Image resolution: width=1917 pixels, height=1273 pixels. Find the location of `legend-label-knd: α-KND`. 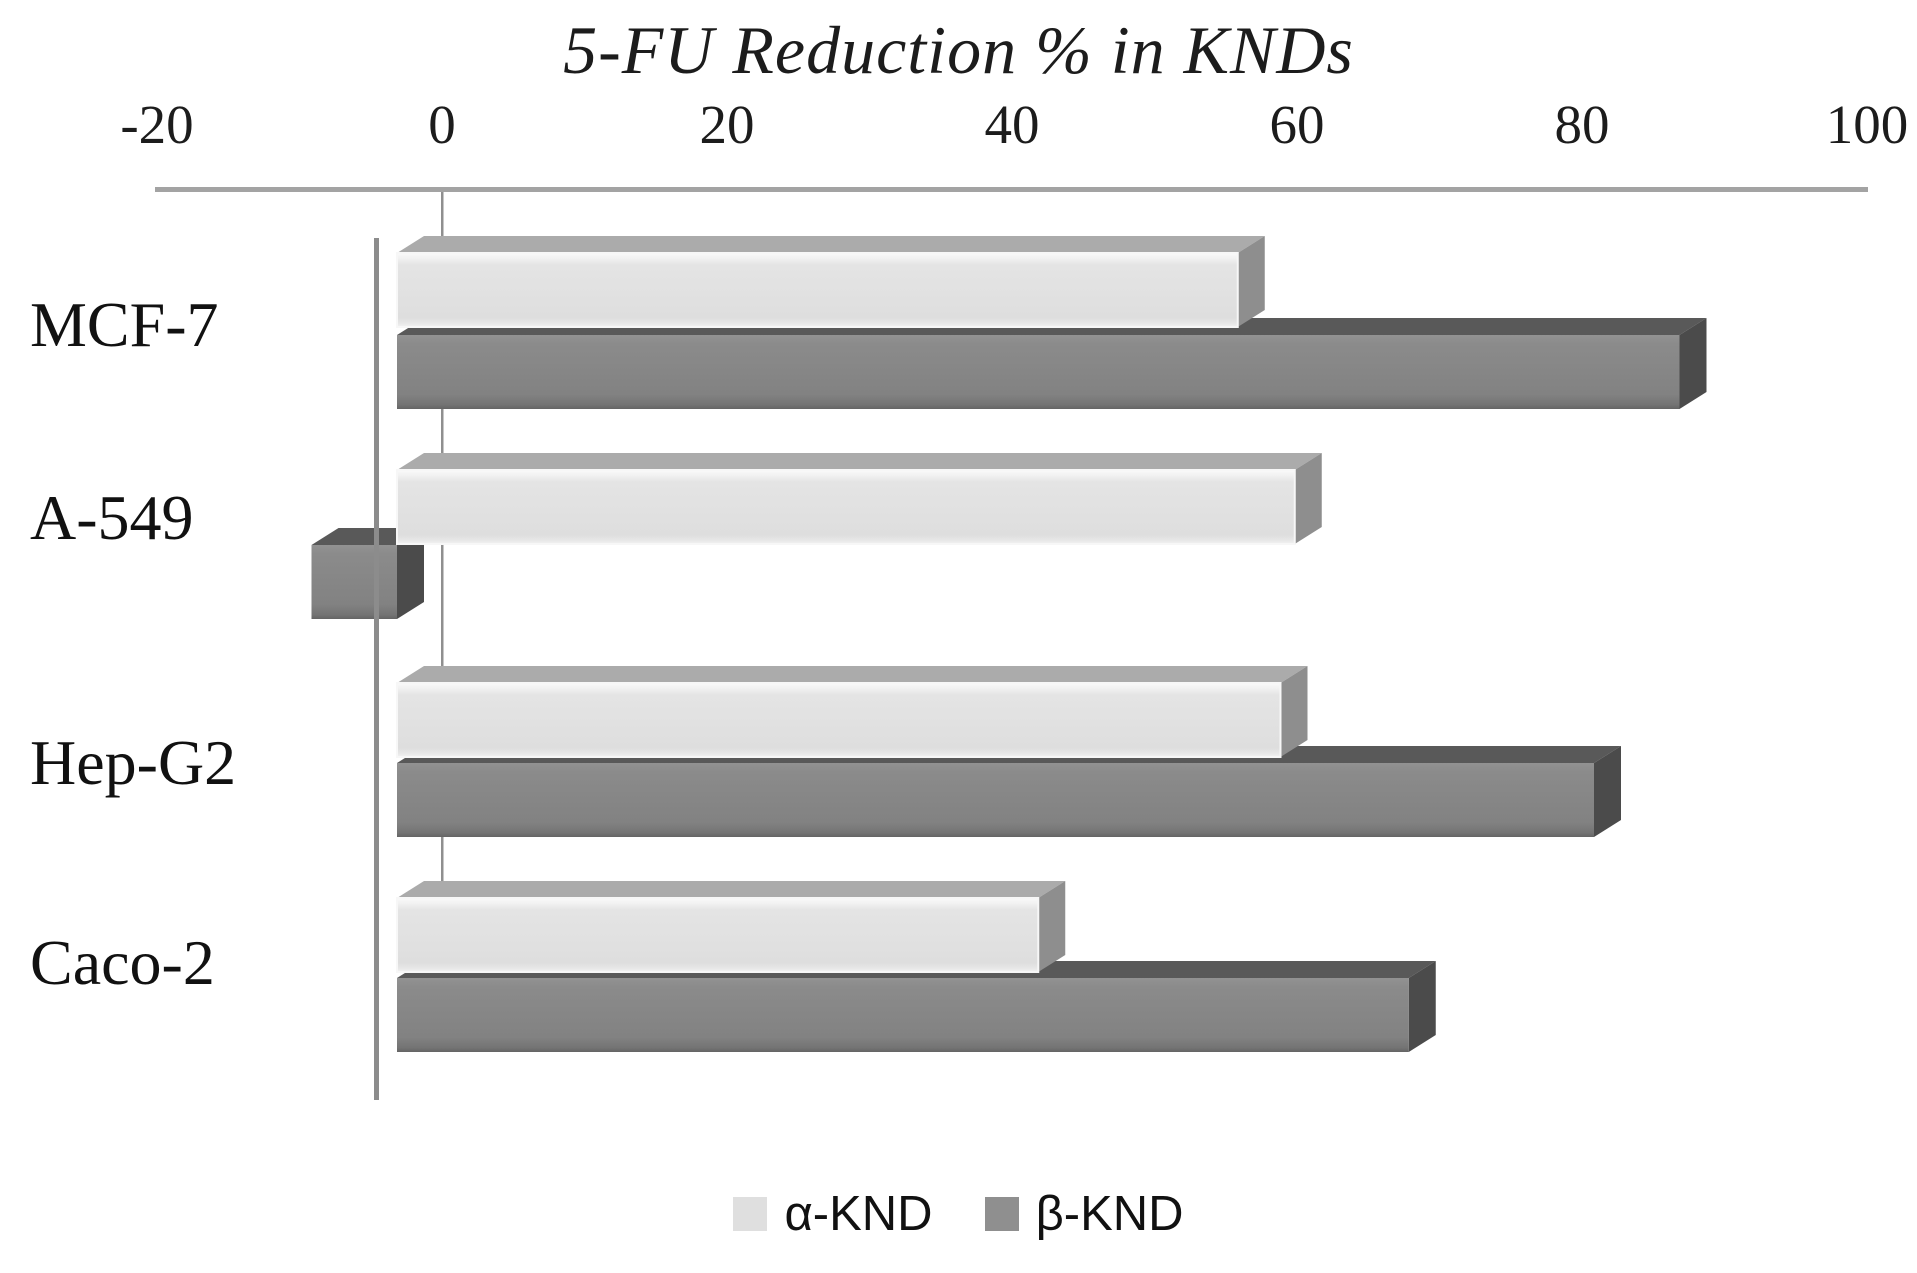

legend-label-knd: α-KND is located at coordinates (858, 1214).